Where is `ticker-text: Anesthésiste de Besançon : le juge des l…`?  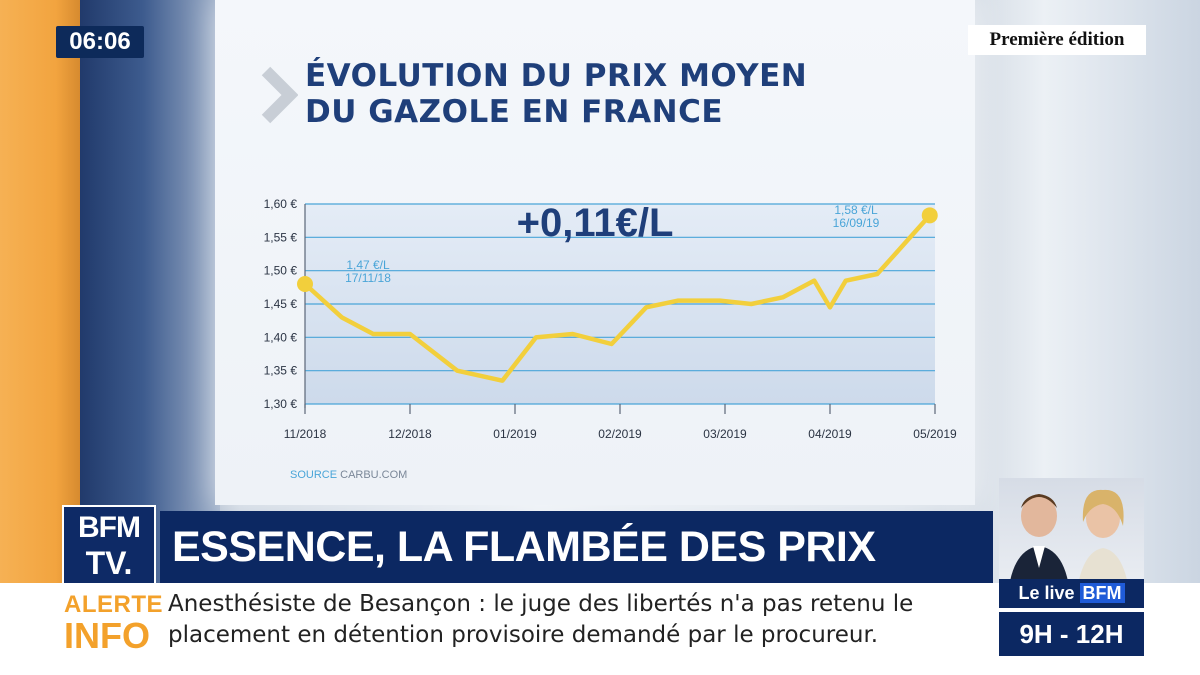
ticker-text: Anesthésiste de Besançon : le juge des l… is located at coordinates (541, 619).